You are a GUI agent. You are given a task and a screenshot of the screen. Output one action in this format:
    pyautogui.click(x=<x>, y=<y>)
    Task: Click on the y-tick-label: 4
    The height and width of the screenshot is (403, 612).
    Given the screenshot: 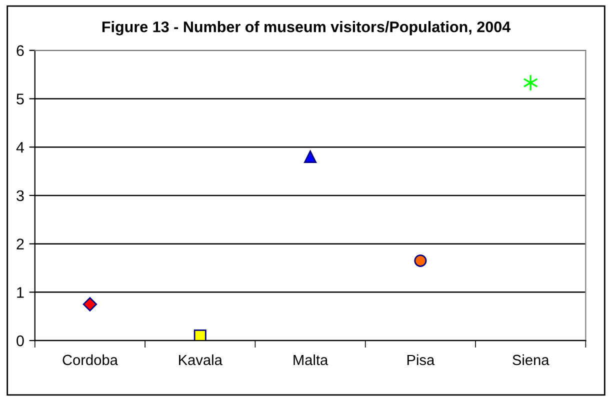 What is the action you would take?
    pyautogui.click(x=20, y=147)
    